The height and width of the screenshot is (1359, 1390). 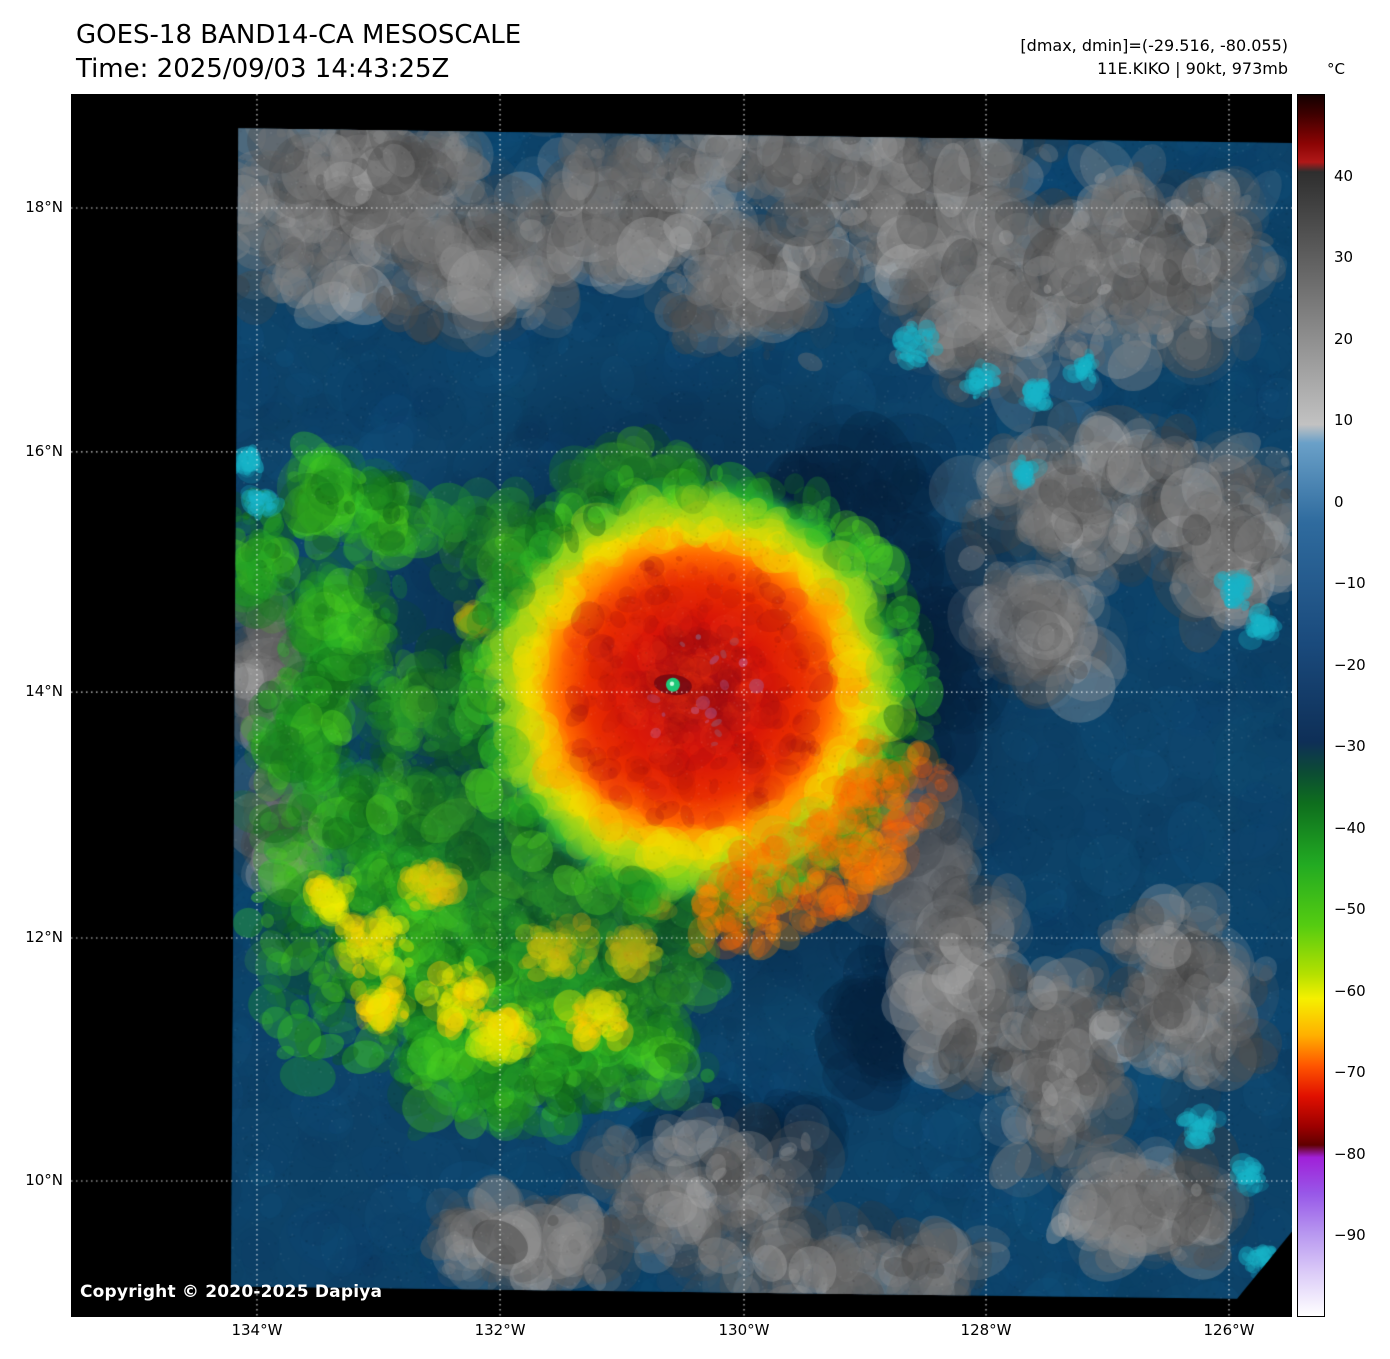 What do you see at coordinates (257, 1330) in the screenshot?
I see `longitude-tick-label: 134°W` at bounding box center [257, 1330].